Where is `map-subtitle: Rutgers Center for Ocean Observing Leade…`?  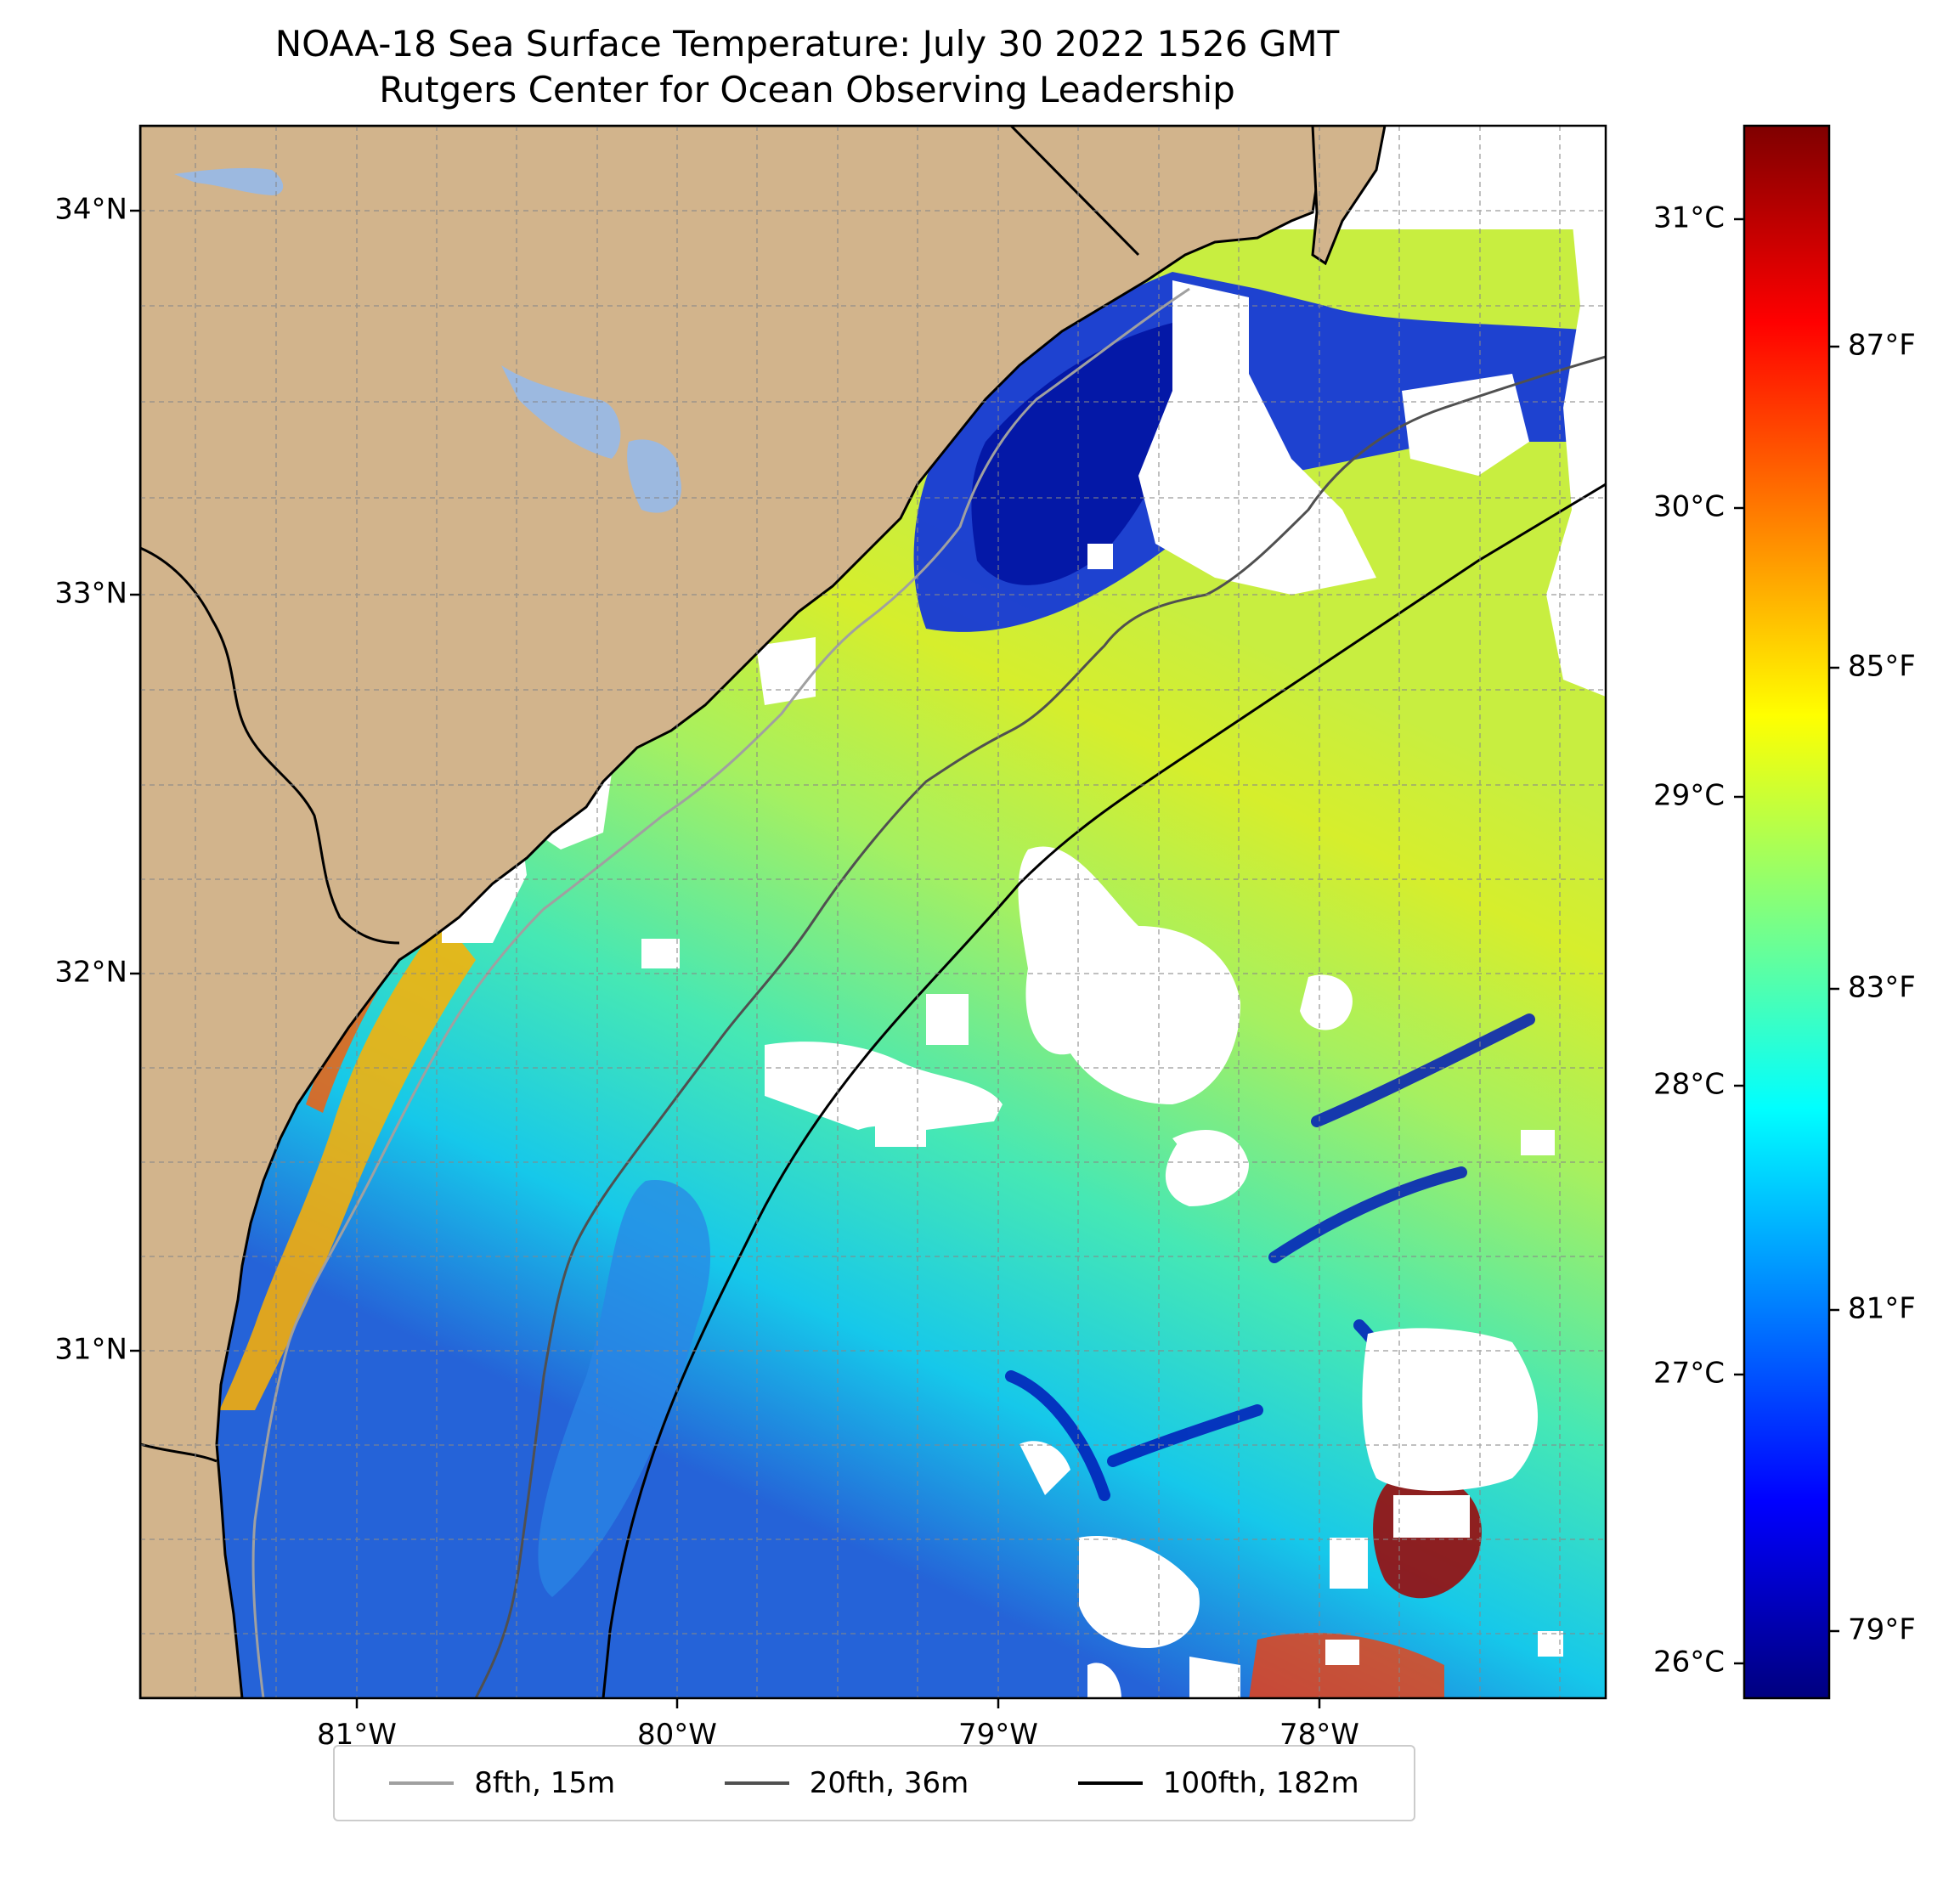 map-subtitle: Rutgers Center for Ocean Observing Leade… is located at coordinates (807, 90).